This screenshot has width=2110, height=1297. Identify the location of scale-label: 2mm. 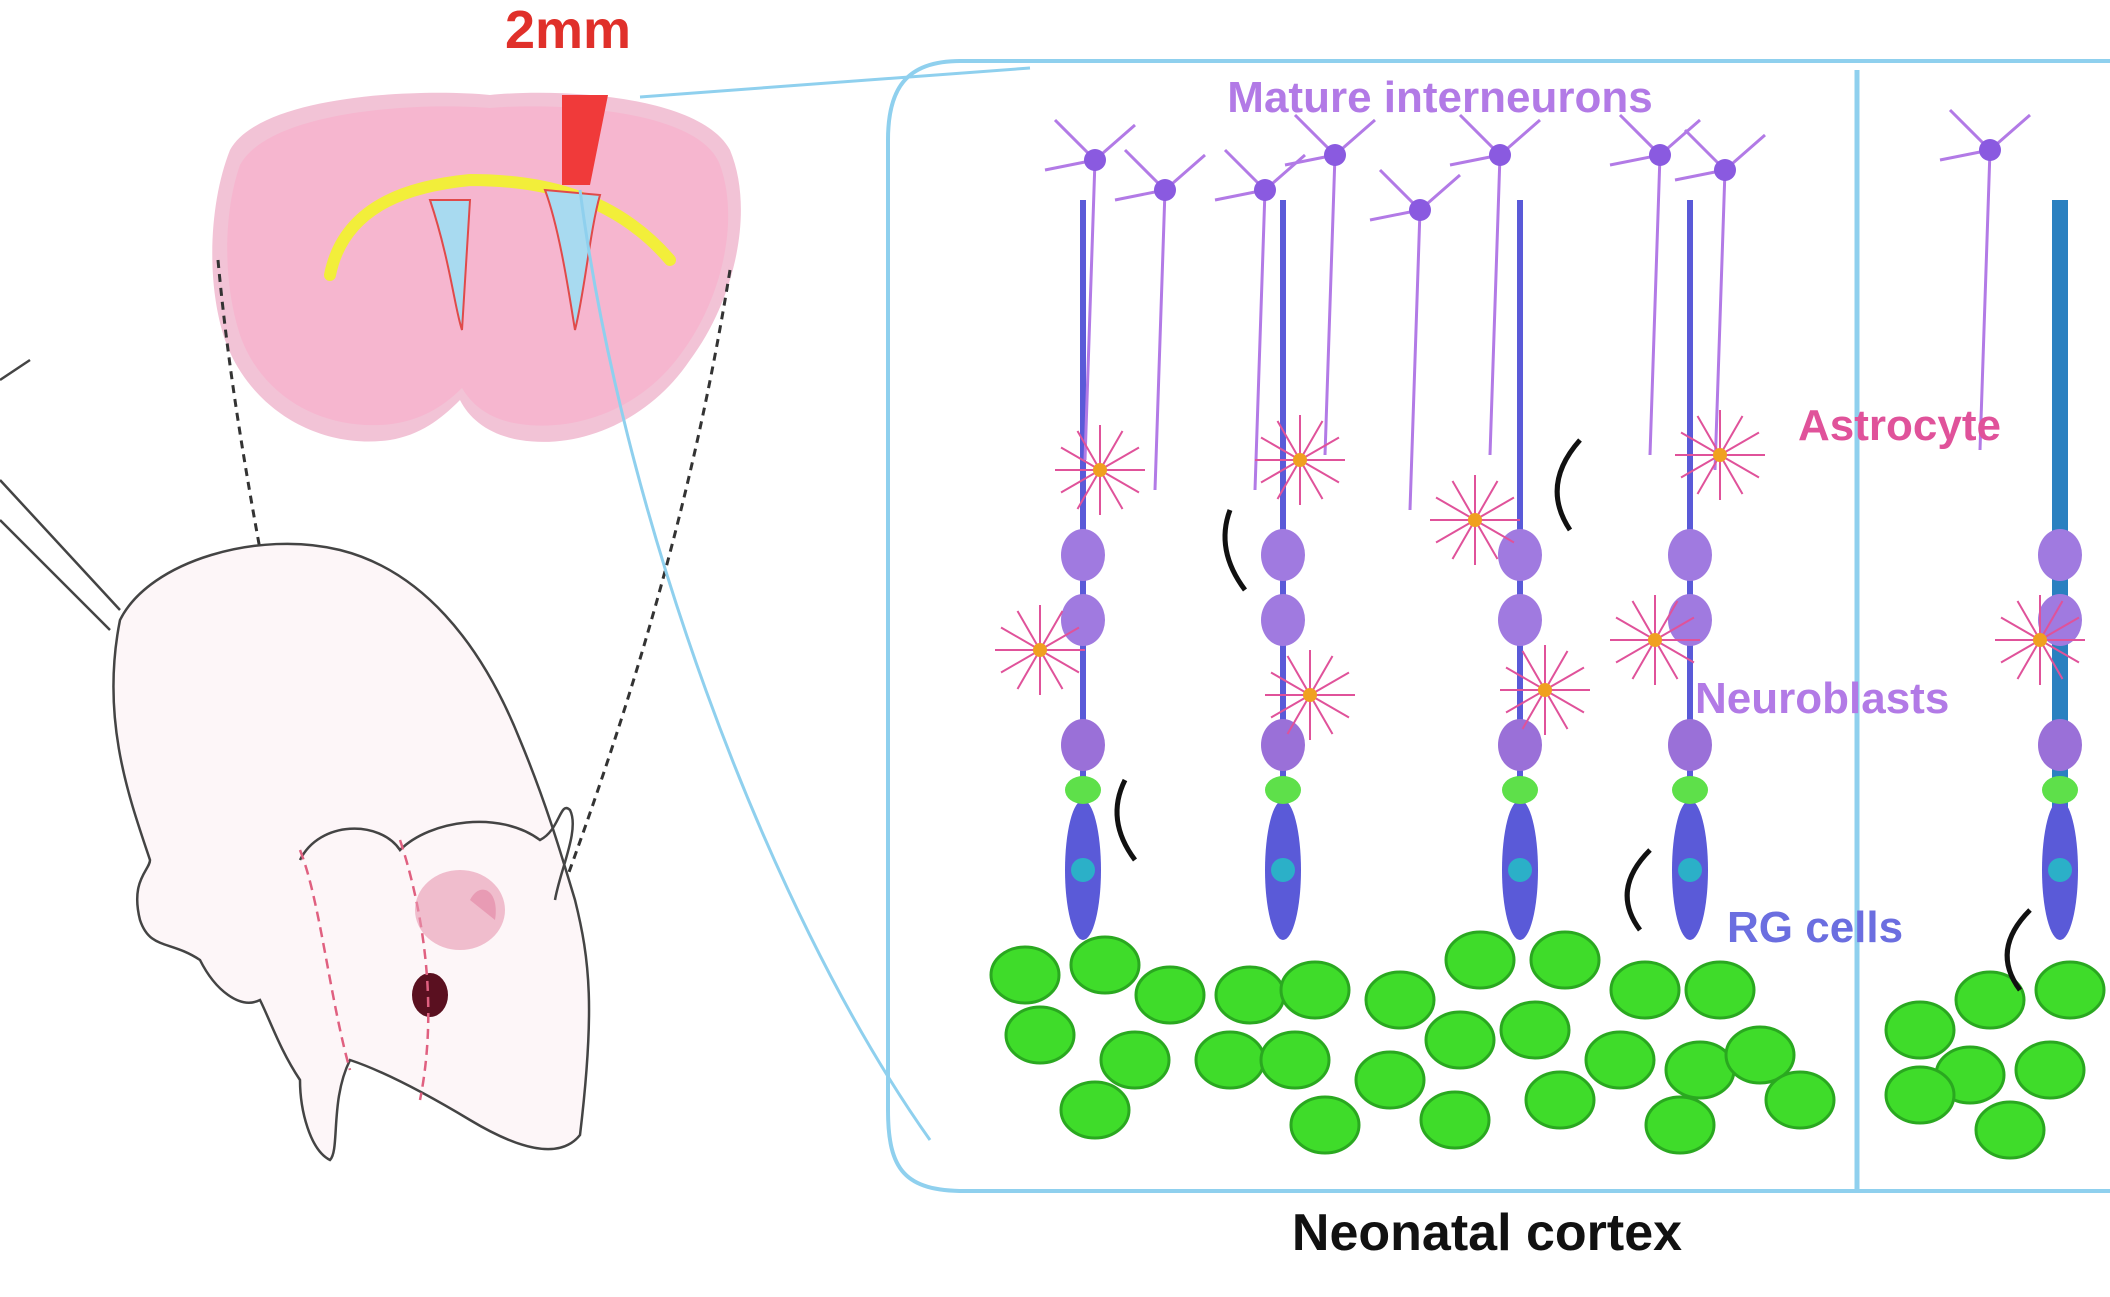
(568, 30).